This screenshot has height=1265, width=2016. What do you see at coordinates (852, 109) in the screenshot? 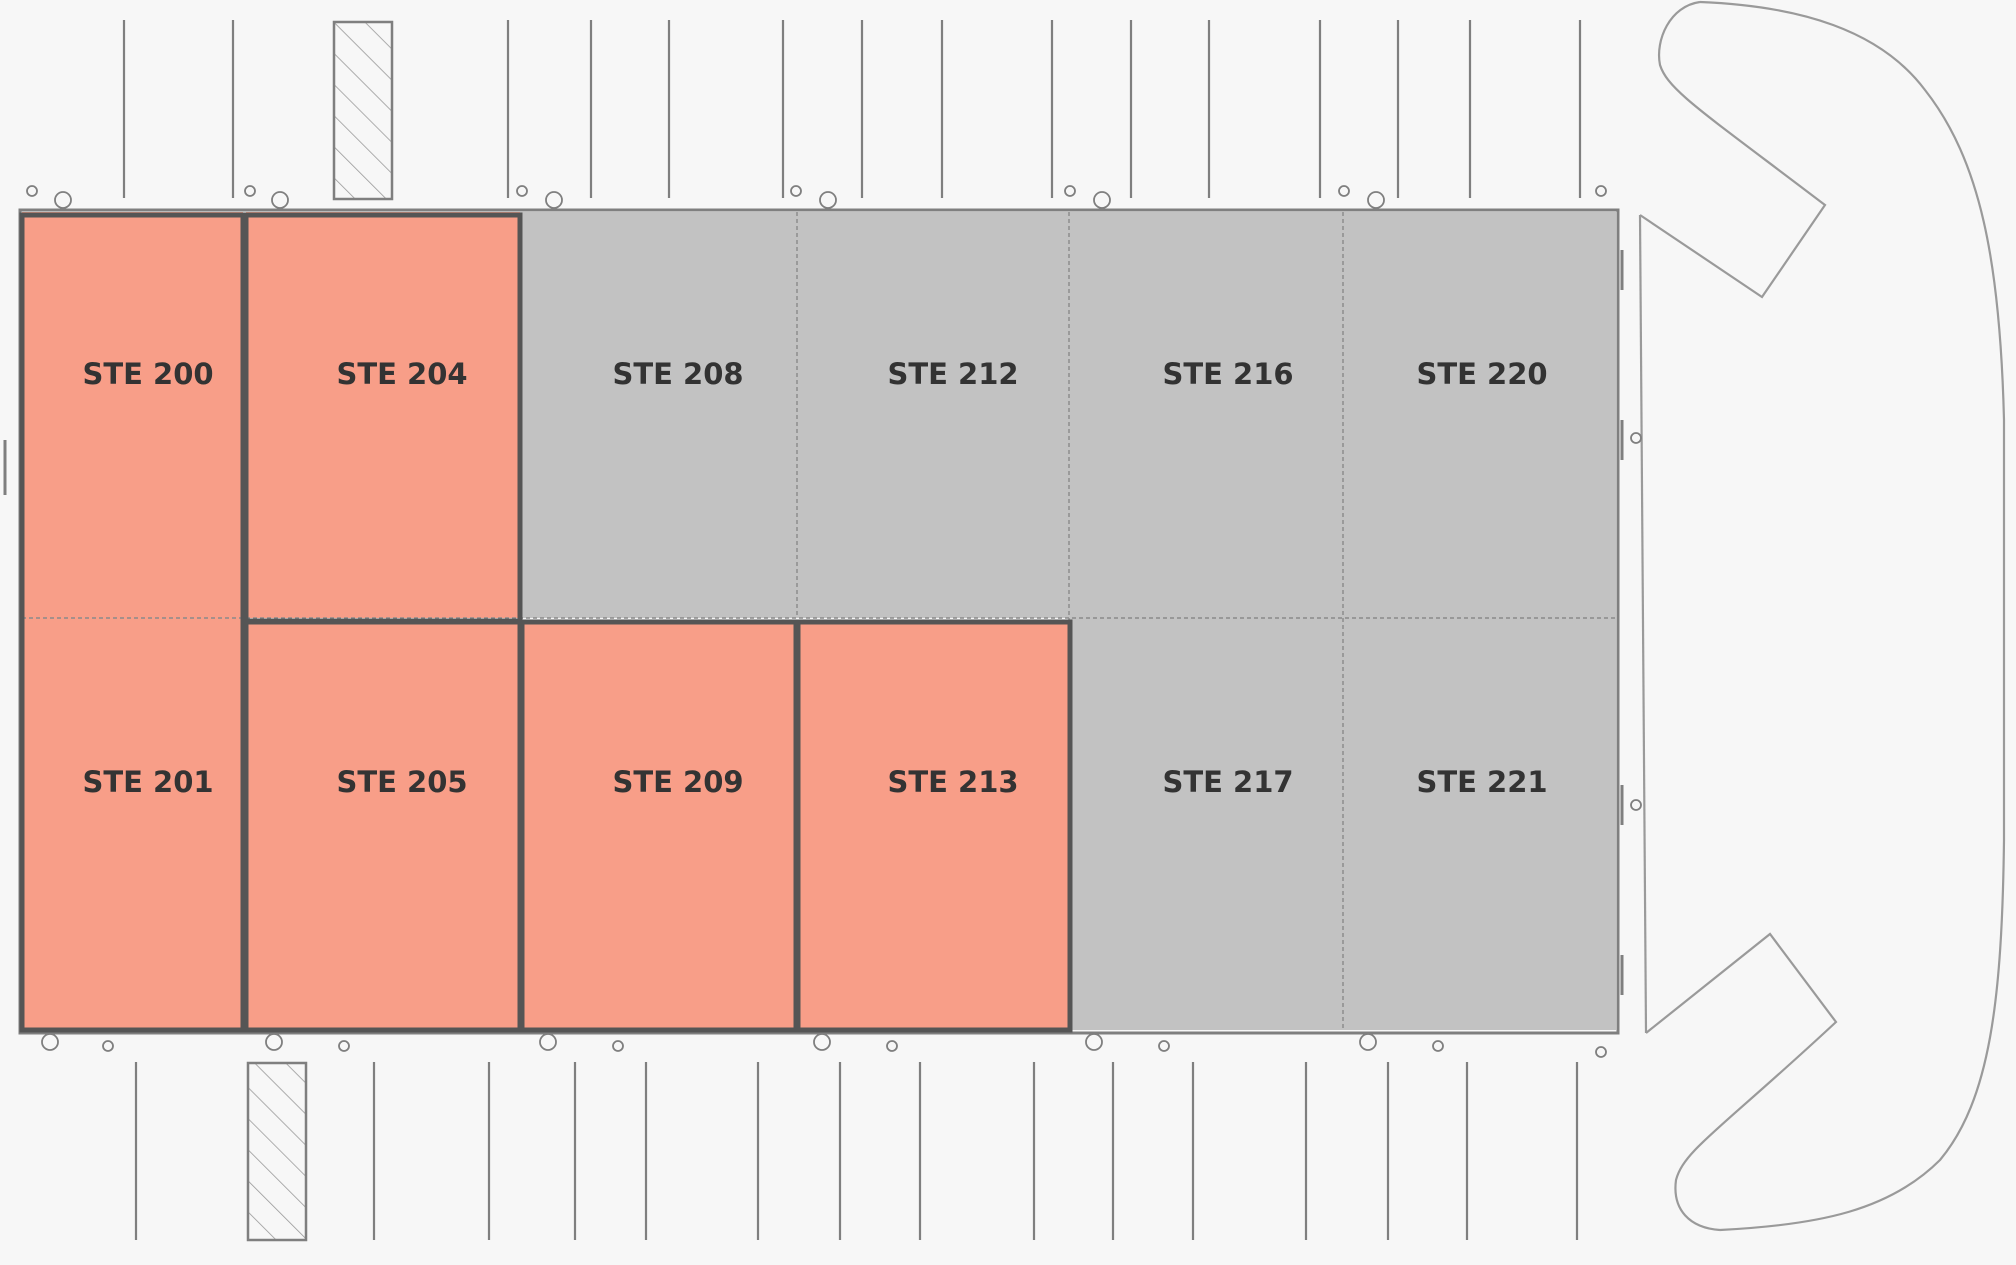
I see `parking-stalls-top` at bounding box center [852, 109].